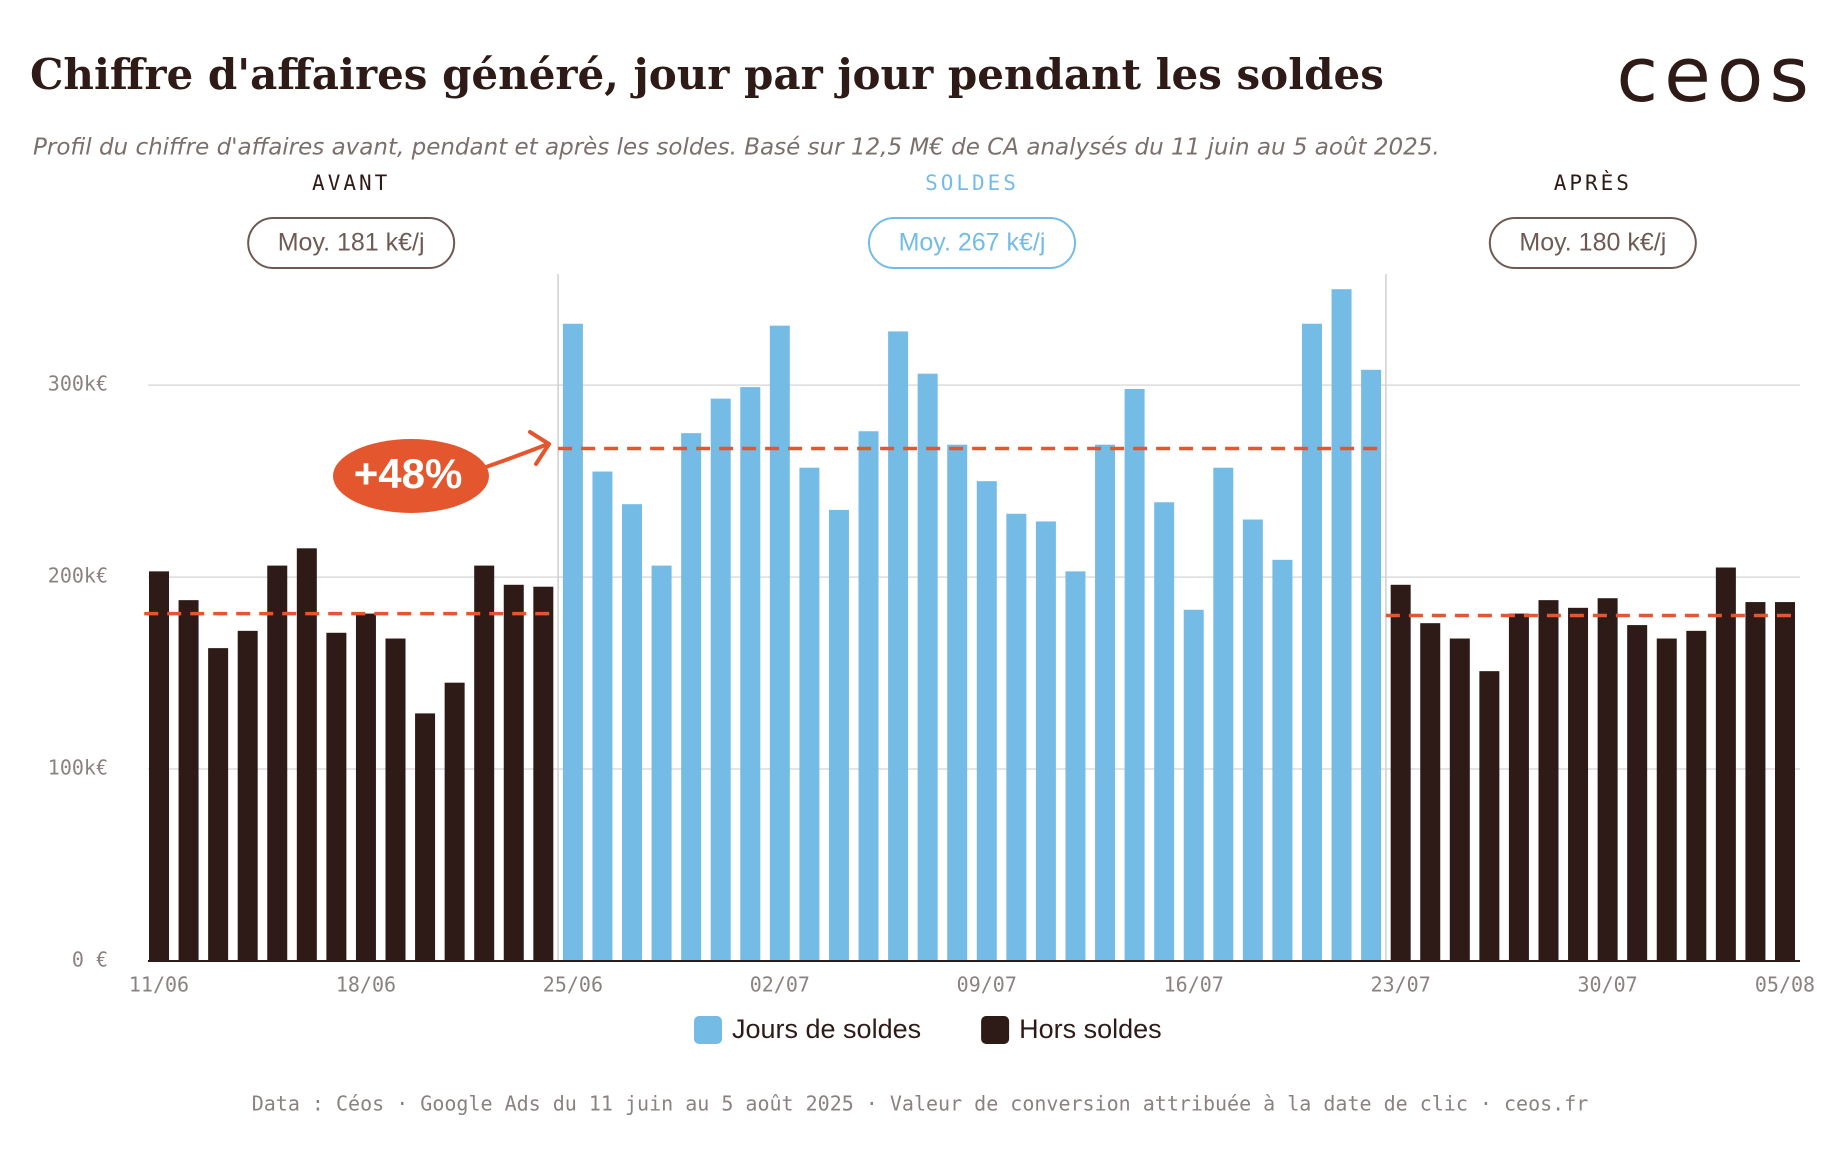 Image resolution: width=1840 pixels, height=1158 pixels. I want to click on legend-label: Jours de soldes, so click(826, 1029).